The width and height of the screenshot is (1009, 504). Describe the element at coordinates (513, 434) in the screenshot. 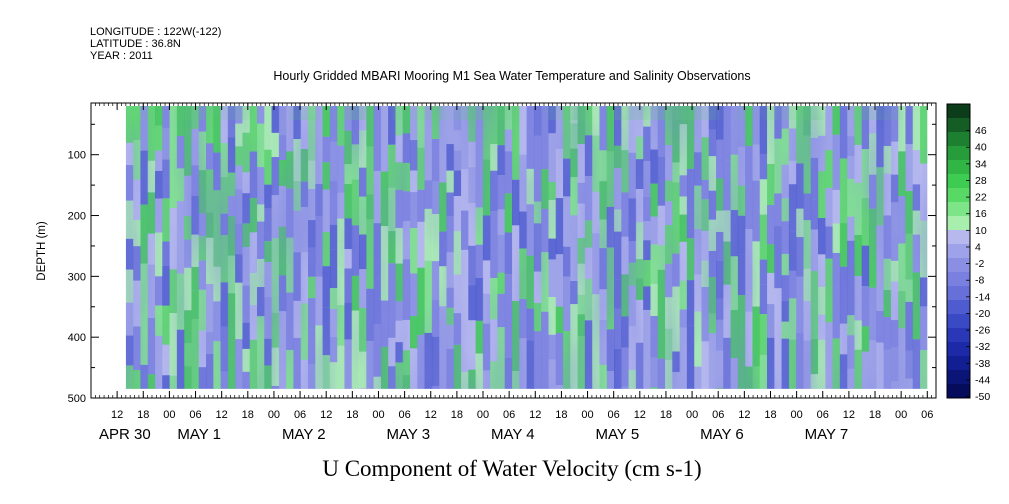

I see `x-day-label: MAY 4` at that location.